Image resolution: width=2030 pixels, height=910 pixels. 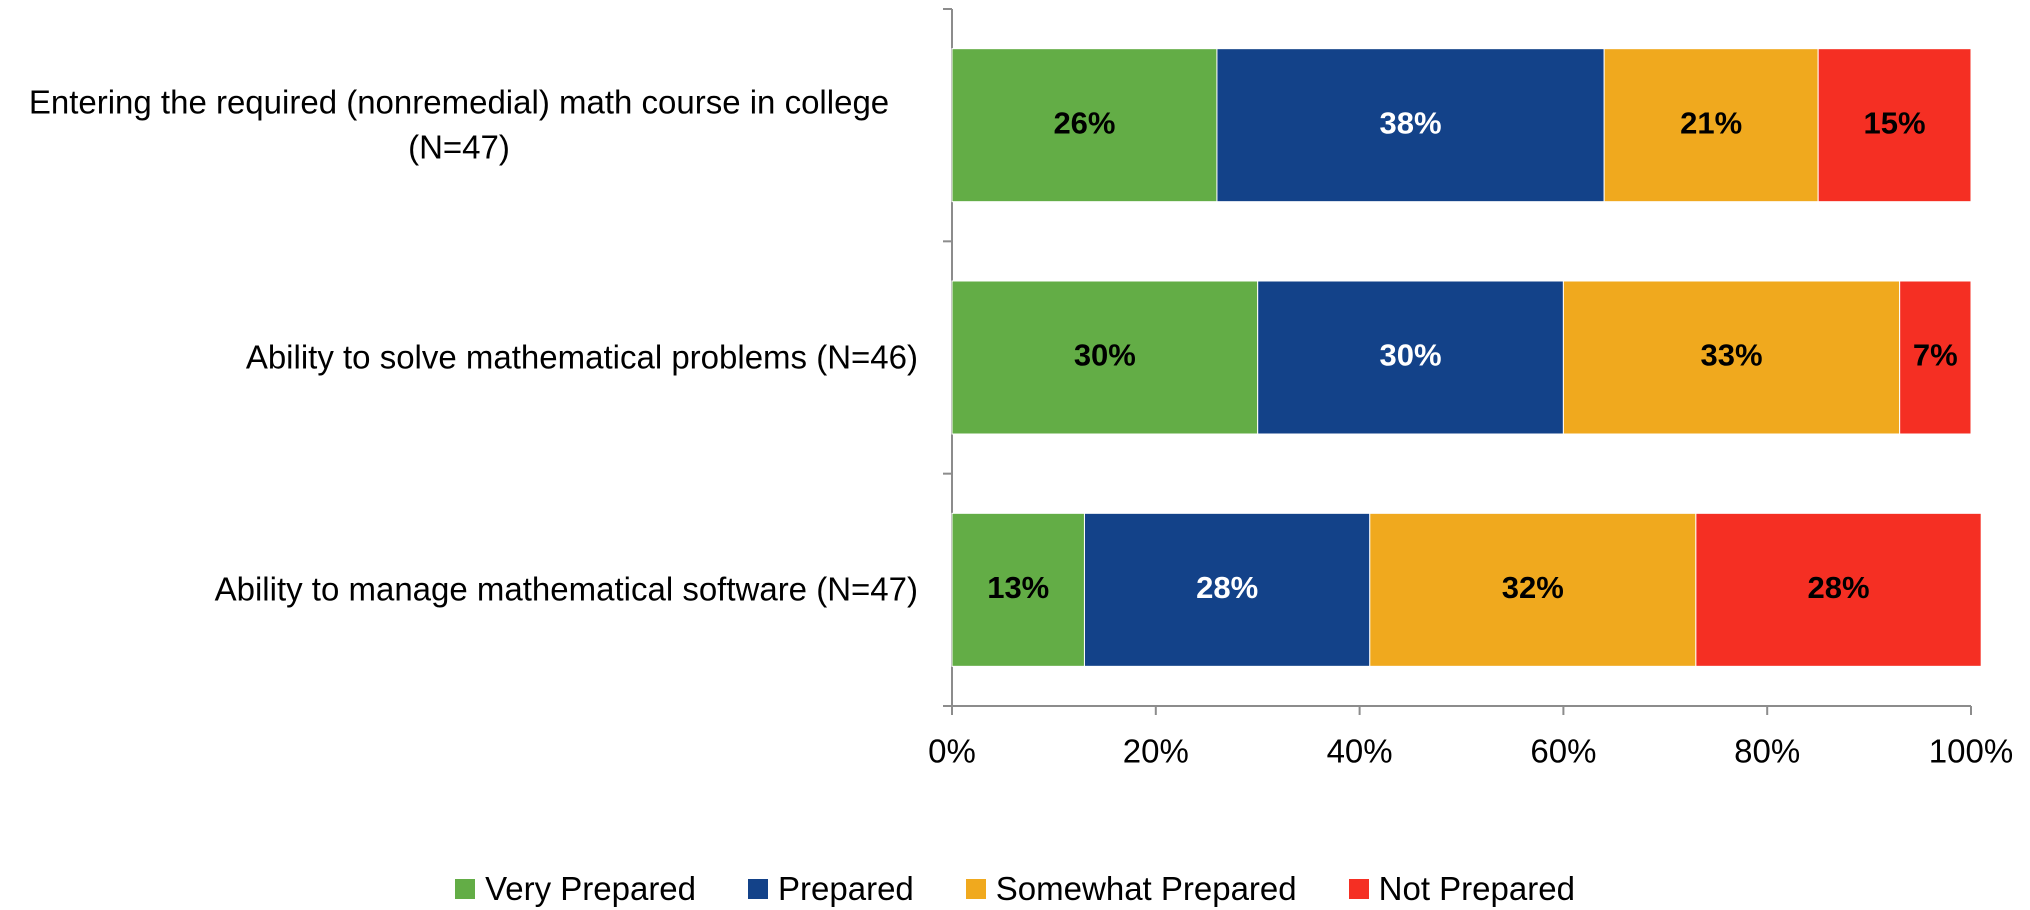 What do you see at coordinates (1895, 122) in the screenshot?
I see `value-label: 15%` at bounding box center [1895, 122].